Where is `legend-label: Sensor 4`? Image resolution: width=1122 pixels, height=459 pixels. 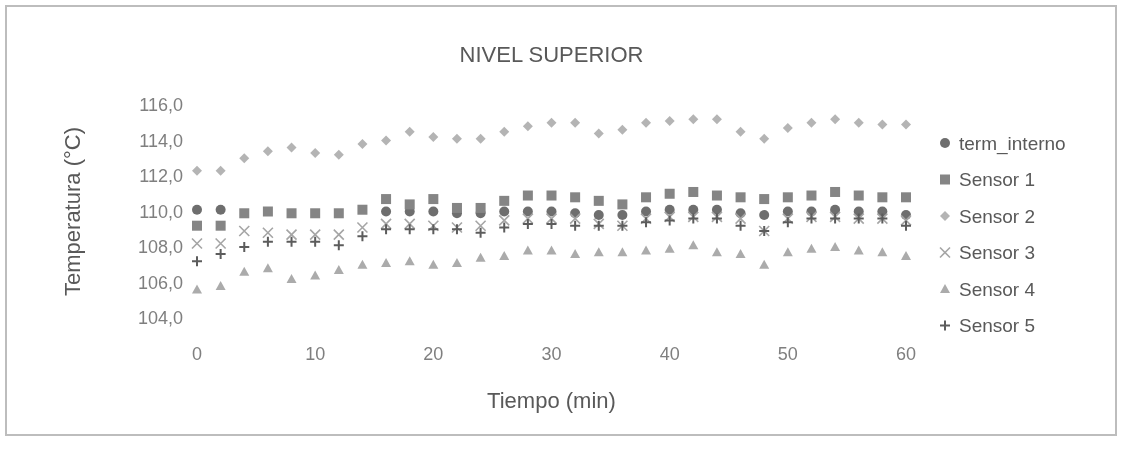
legend-label: Sensor 4 is located at coordinates (997, 289).